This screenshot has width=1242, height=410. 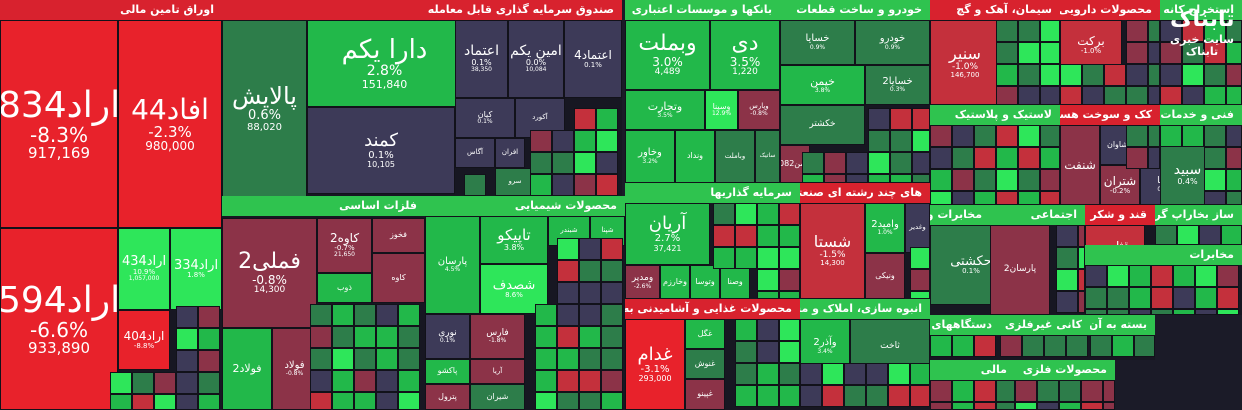 I want to click on stock-tile: اعتماد 0.1% 38,350, so click(x=481, y=59).